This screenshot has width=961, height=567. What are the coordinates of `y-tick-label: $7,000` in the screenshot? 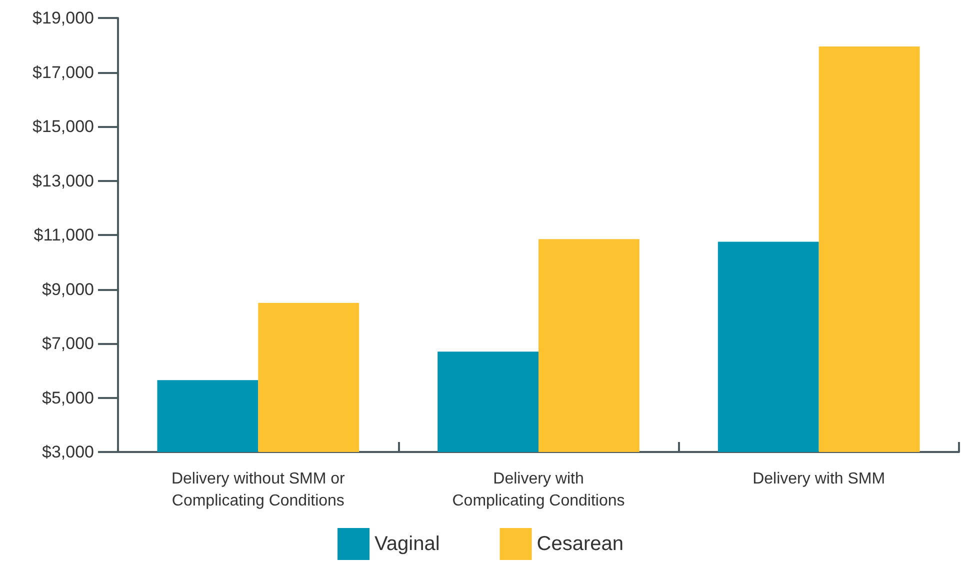 It's located at (68, 343).